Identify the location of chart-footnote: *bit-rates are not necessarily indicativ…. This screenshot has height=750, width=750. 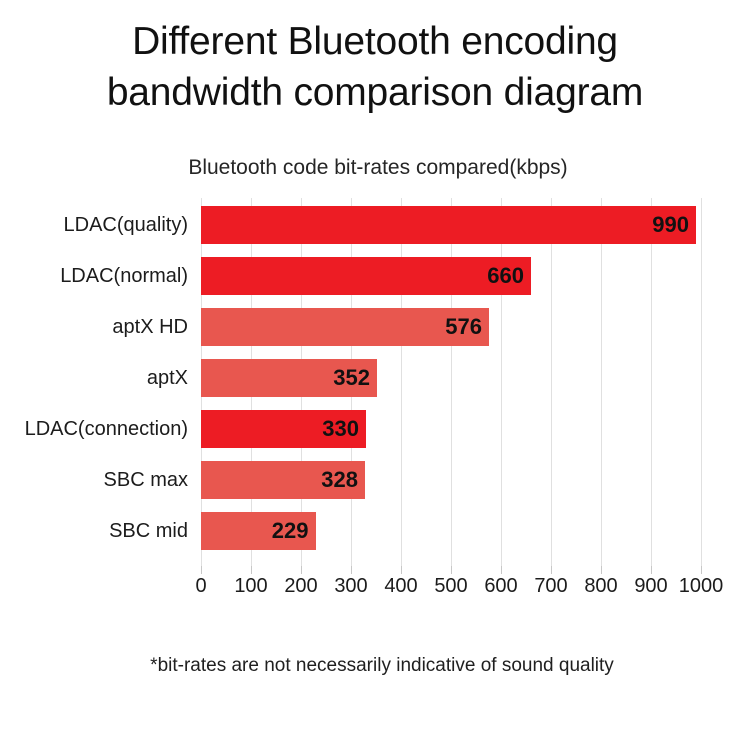
(382, 665).